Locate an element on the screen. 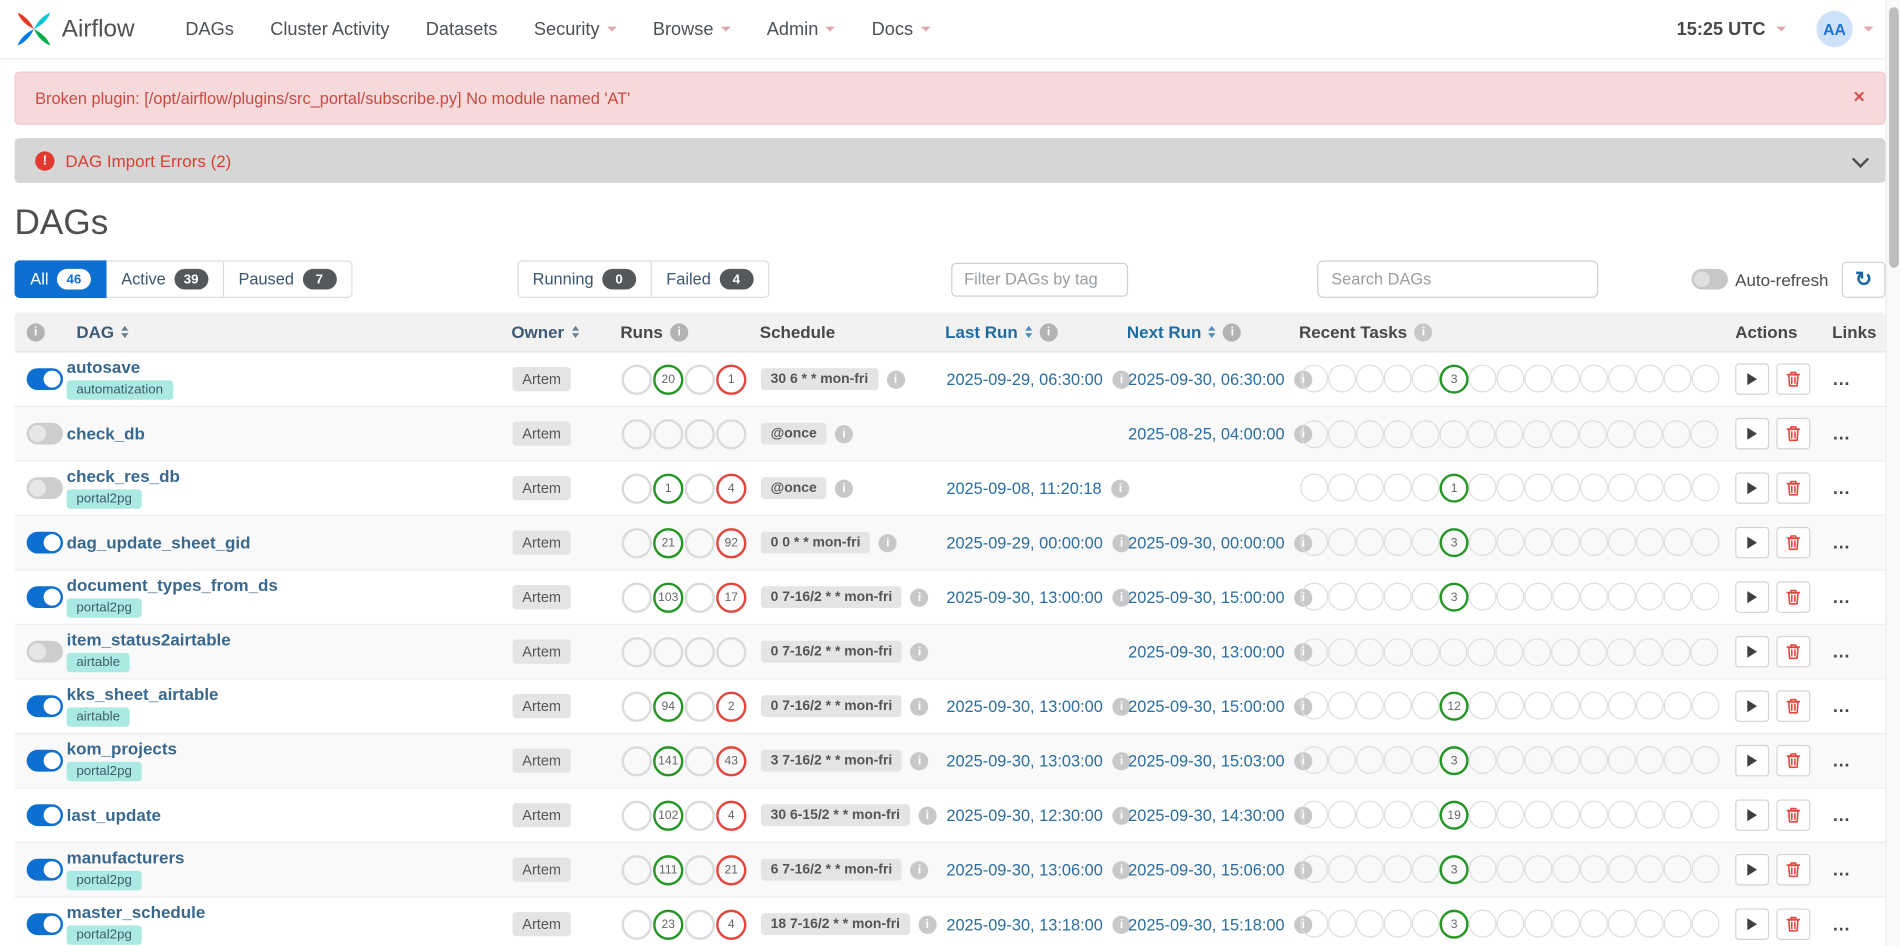  refresh-button: ↻ is located at coordinates (1863, 279).